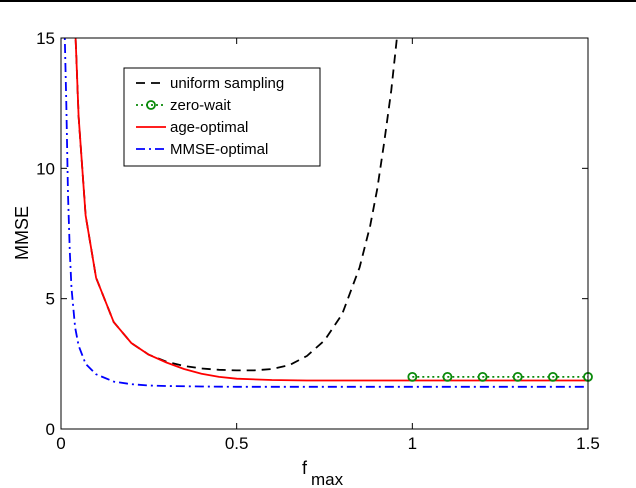 The height and width of the screenshot is (488, 636). Describe the element at coordinates (305, 468) in the screenshot. I see `x-axis-title: f` at that location.